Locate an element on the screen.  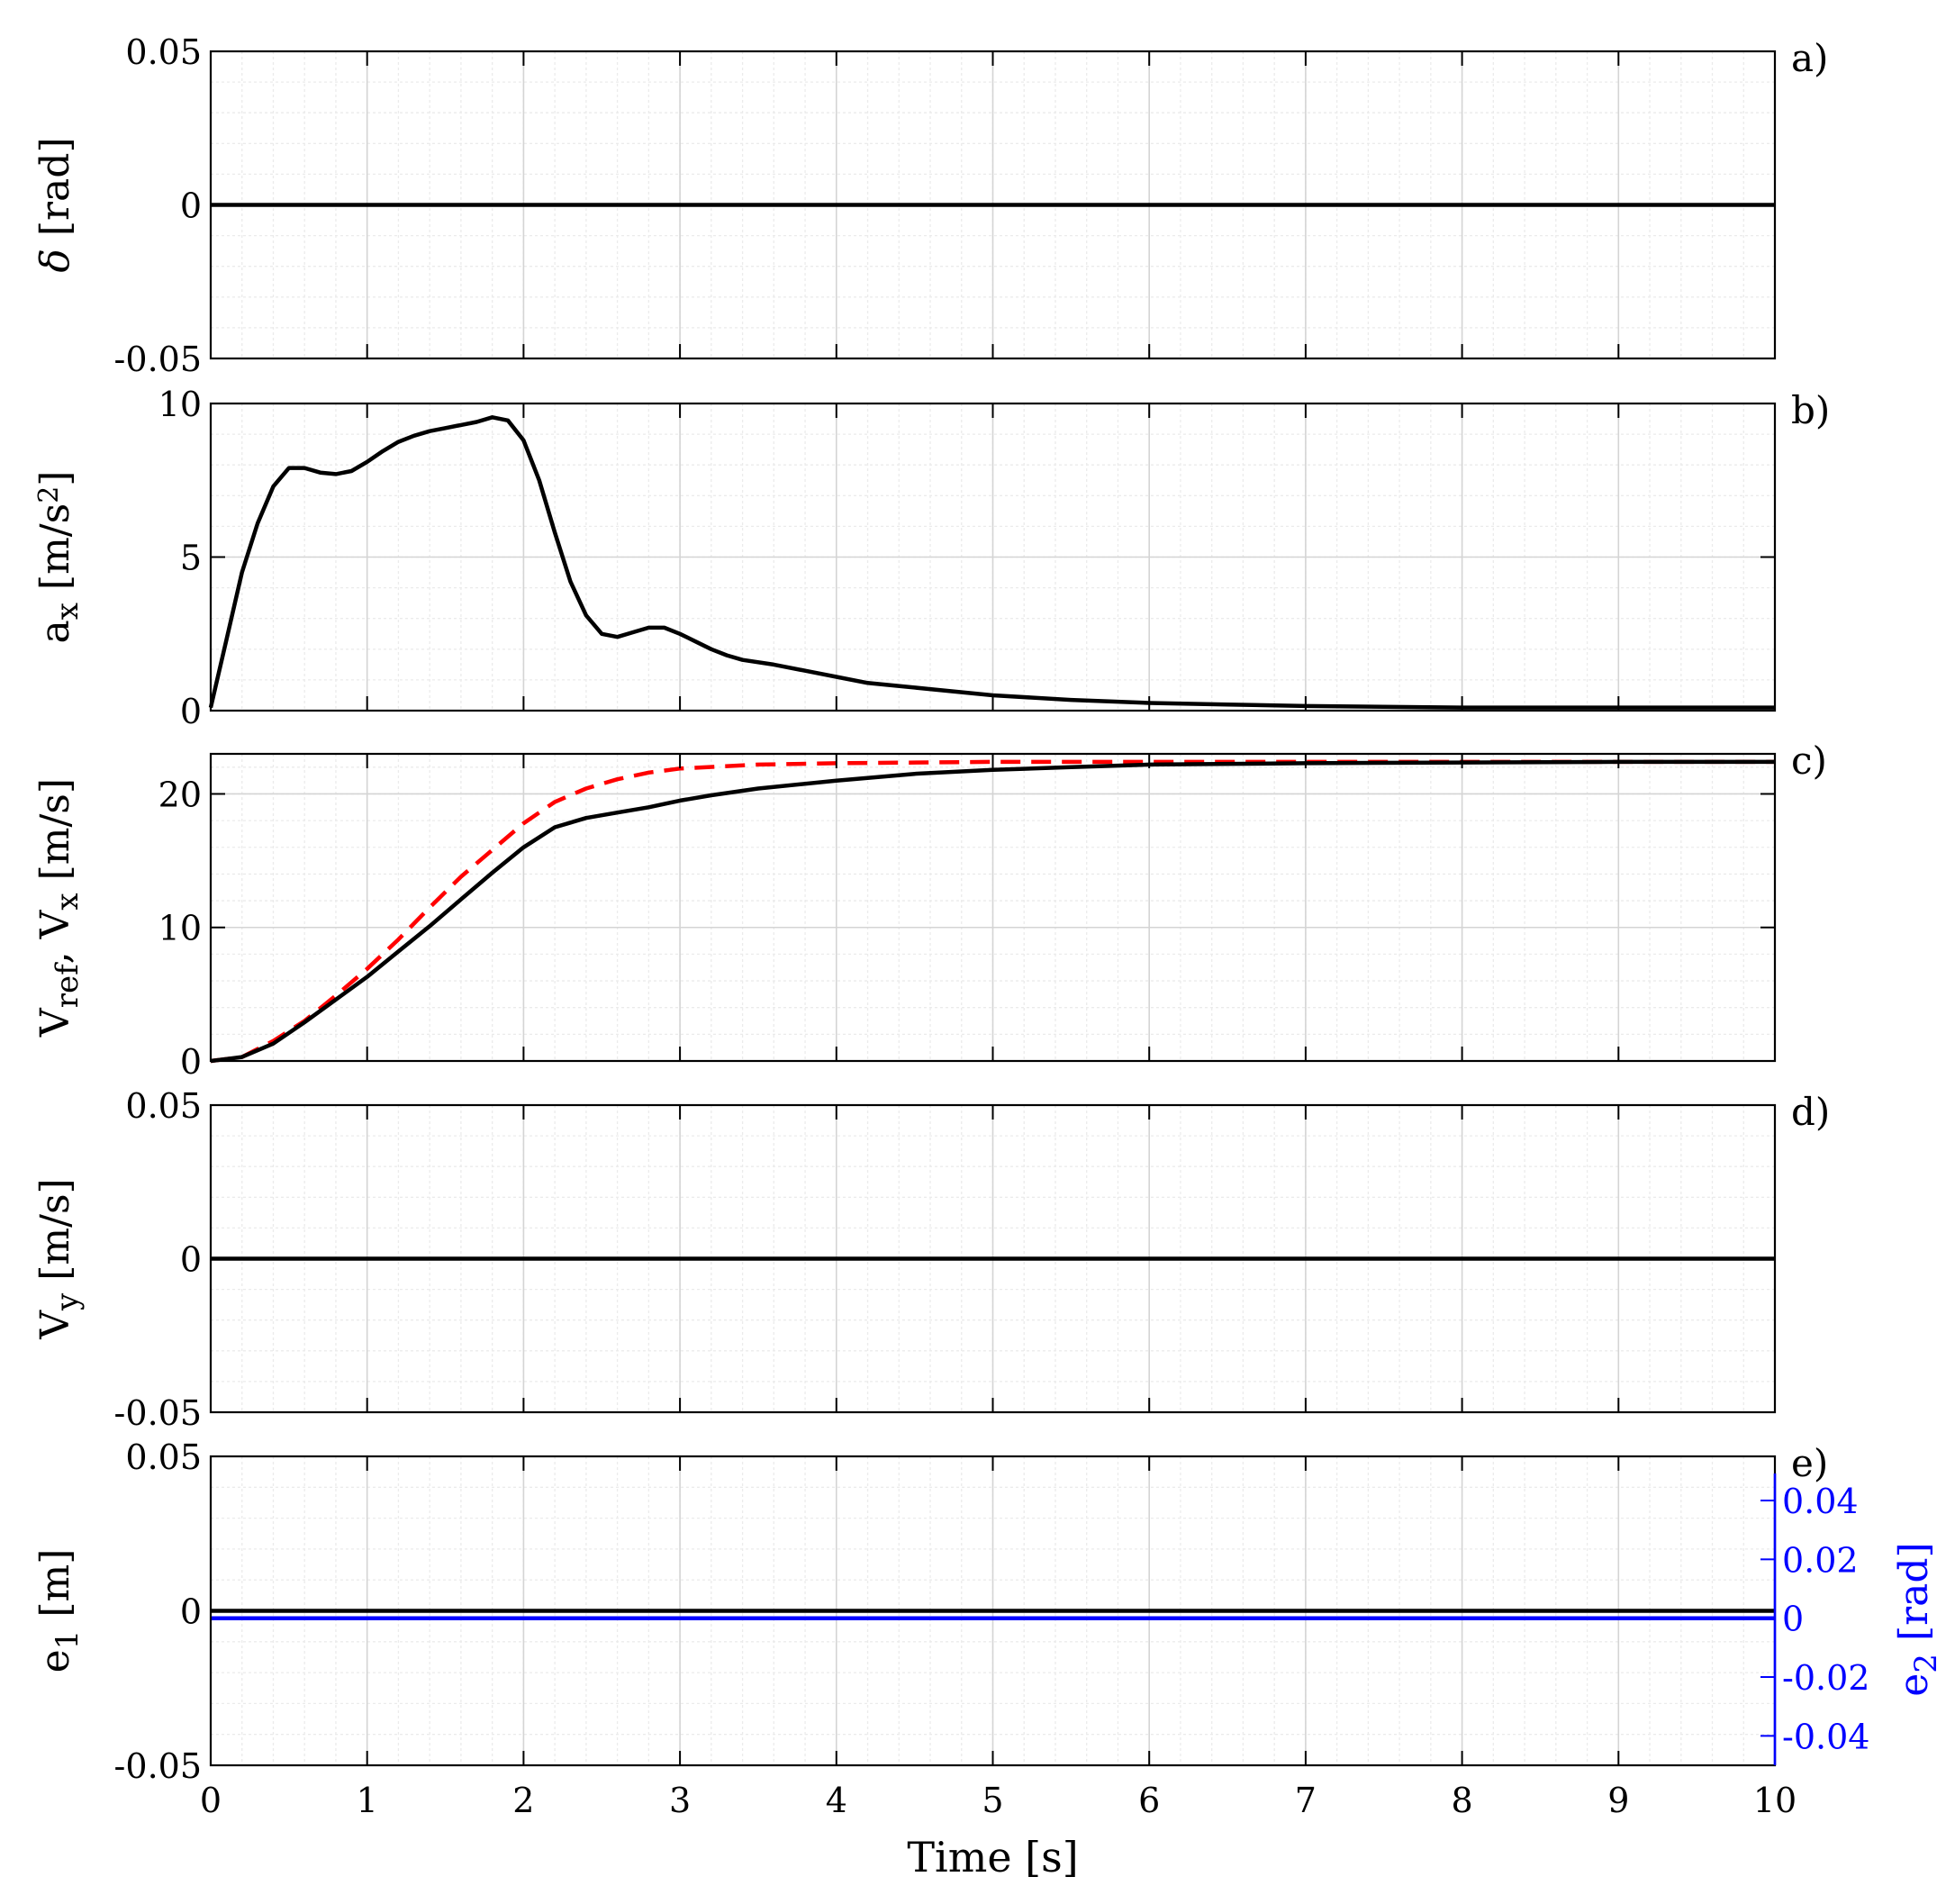
y-axis-label: Vref, Vx [m/s] is located at coordinates (59, 908).